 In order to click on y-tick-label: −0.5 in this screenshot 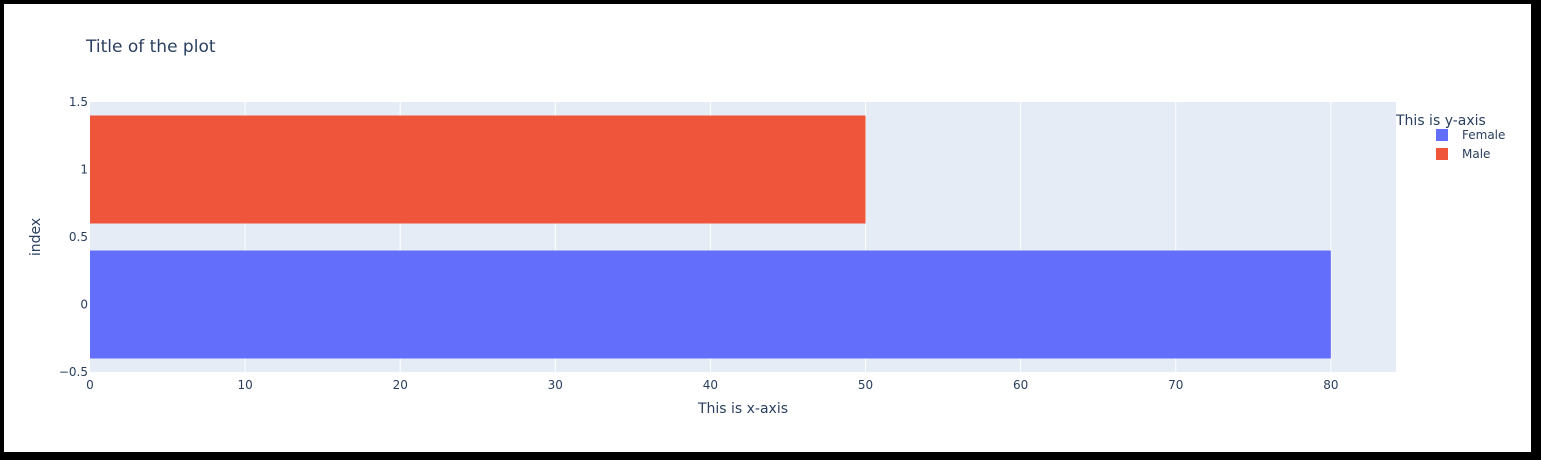, I will do `click(73, 372)`.